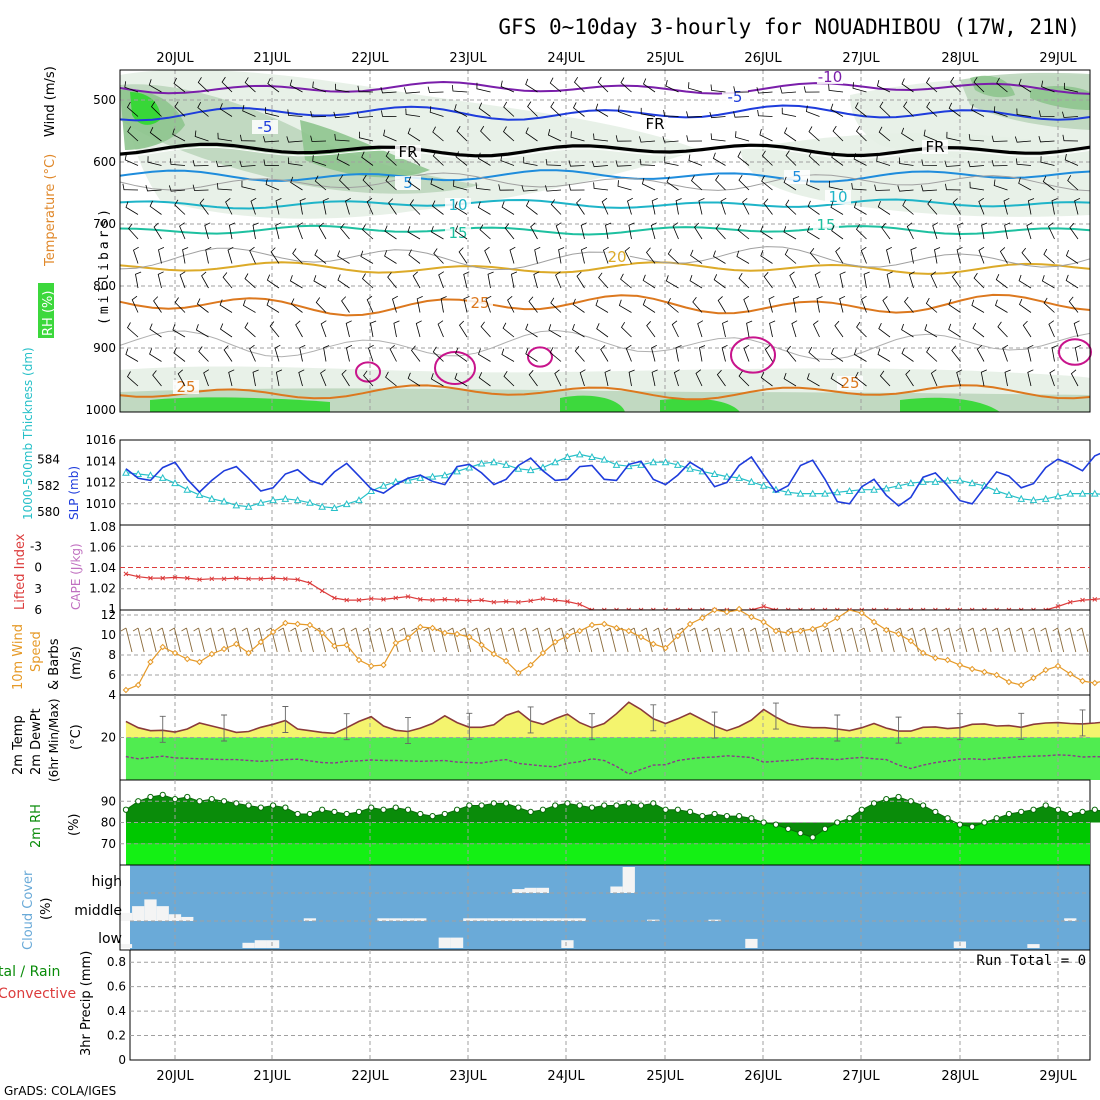 The height and width of the screenshot is (1100, 1100). Describe the element at coordinates (457, 942) in the screenshot. I see `cloud-bar-low` at that location.